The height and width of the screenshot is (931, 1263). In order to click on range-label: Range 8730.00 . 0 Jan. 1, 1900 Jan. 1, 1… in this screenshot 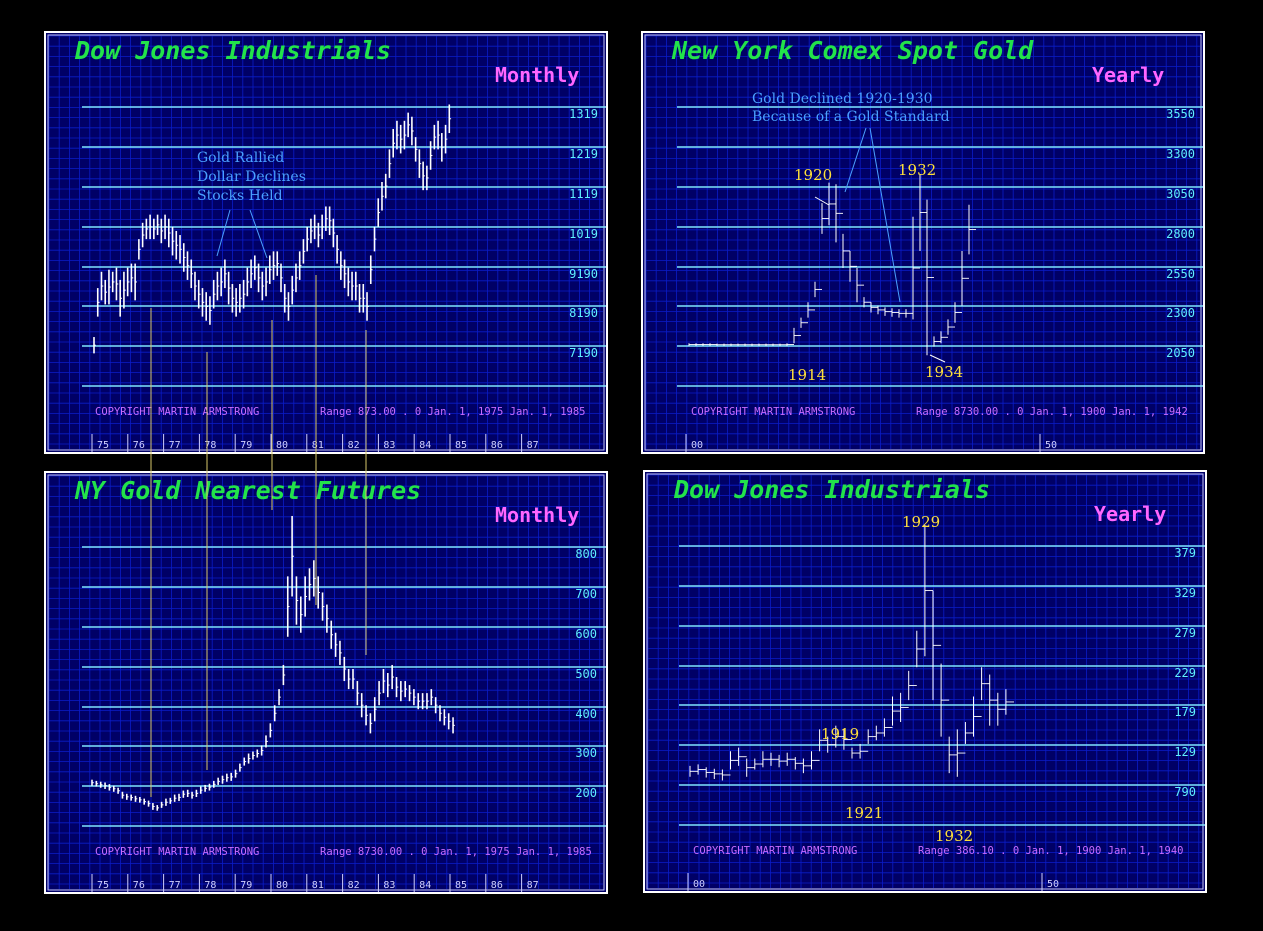, I will do `click(1052, 412)`.